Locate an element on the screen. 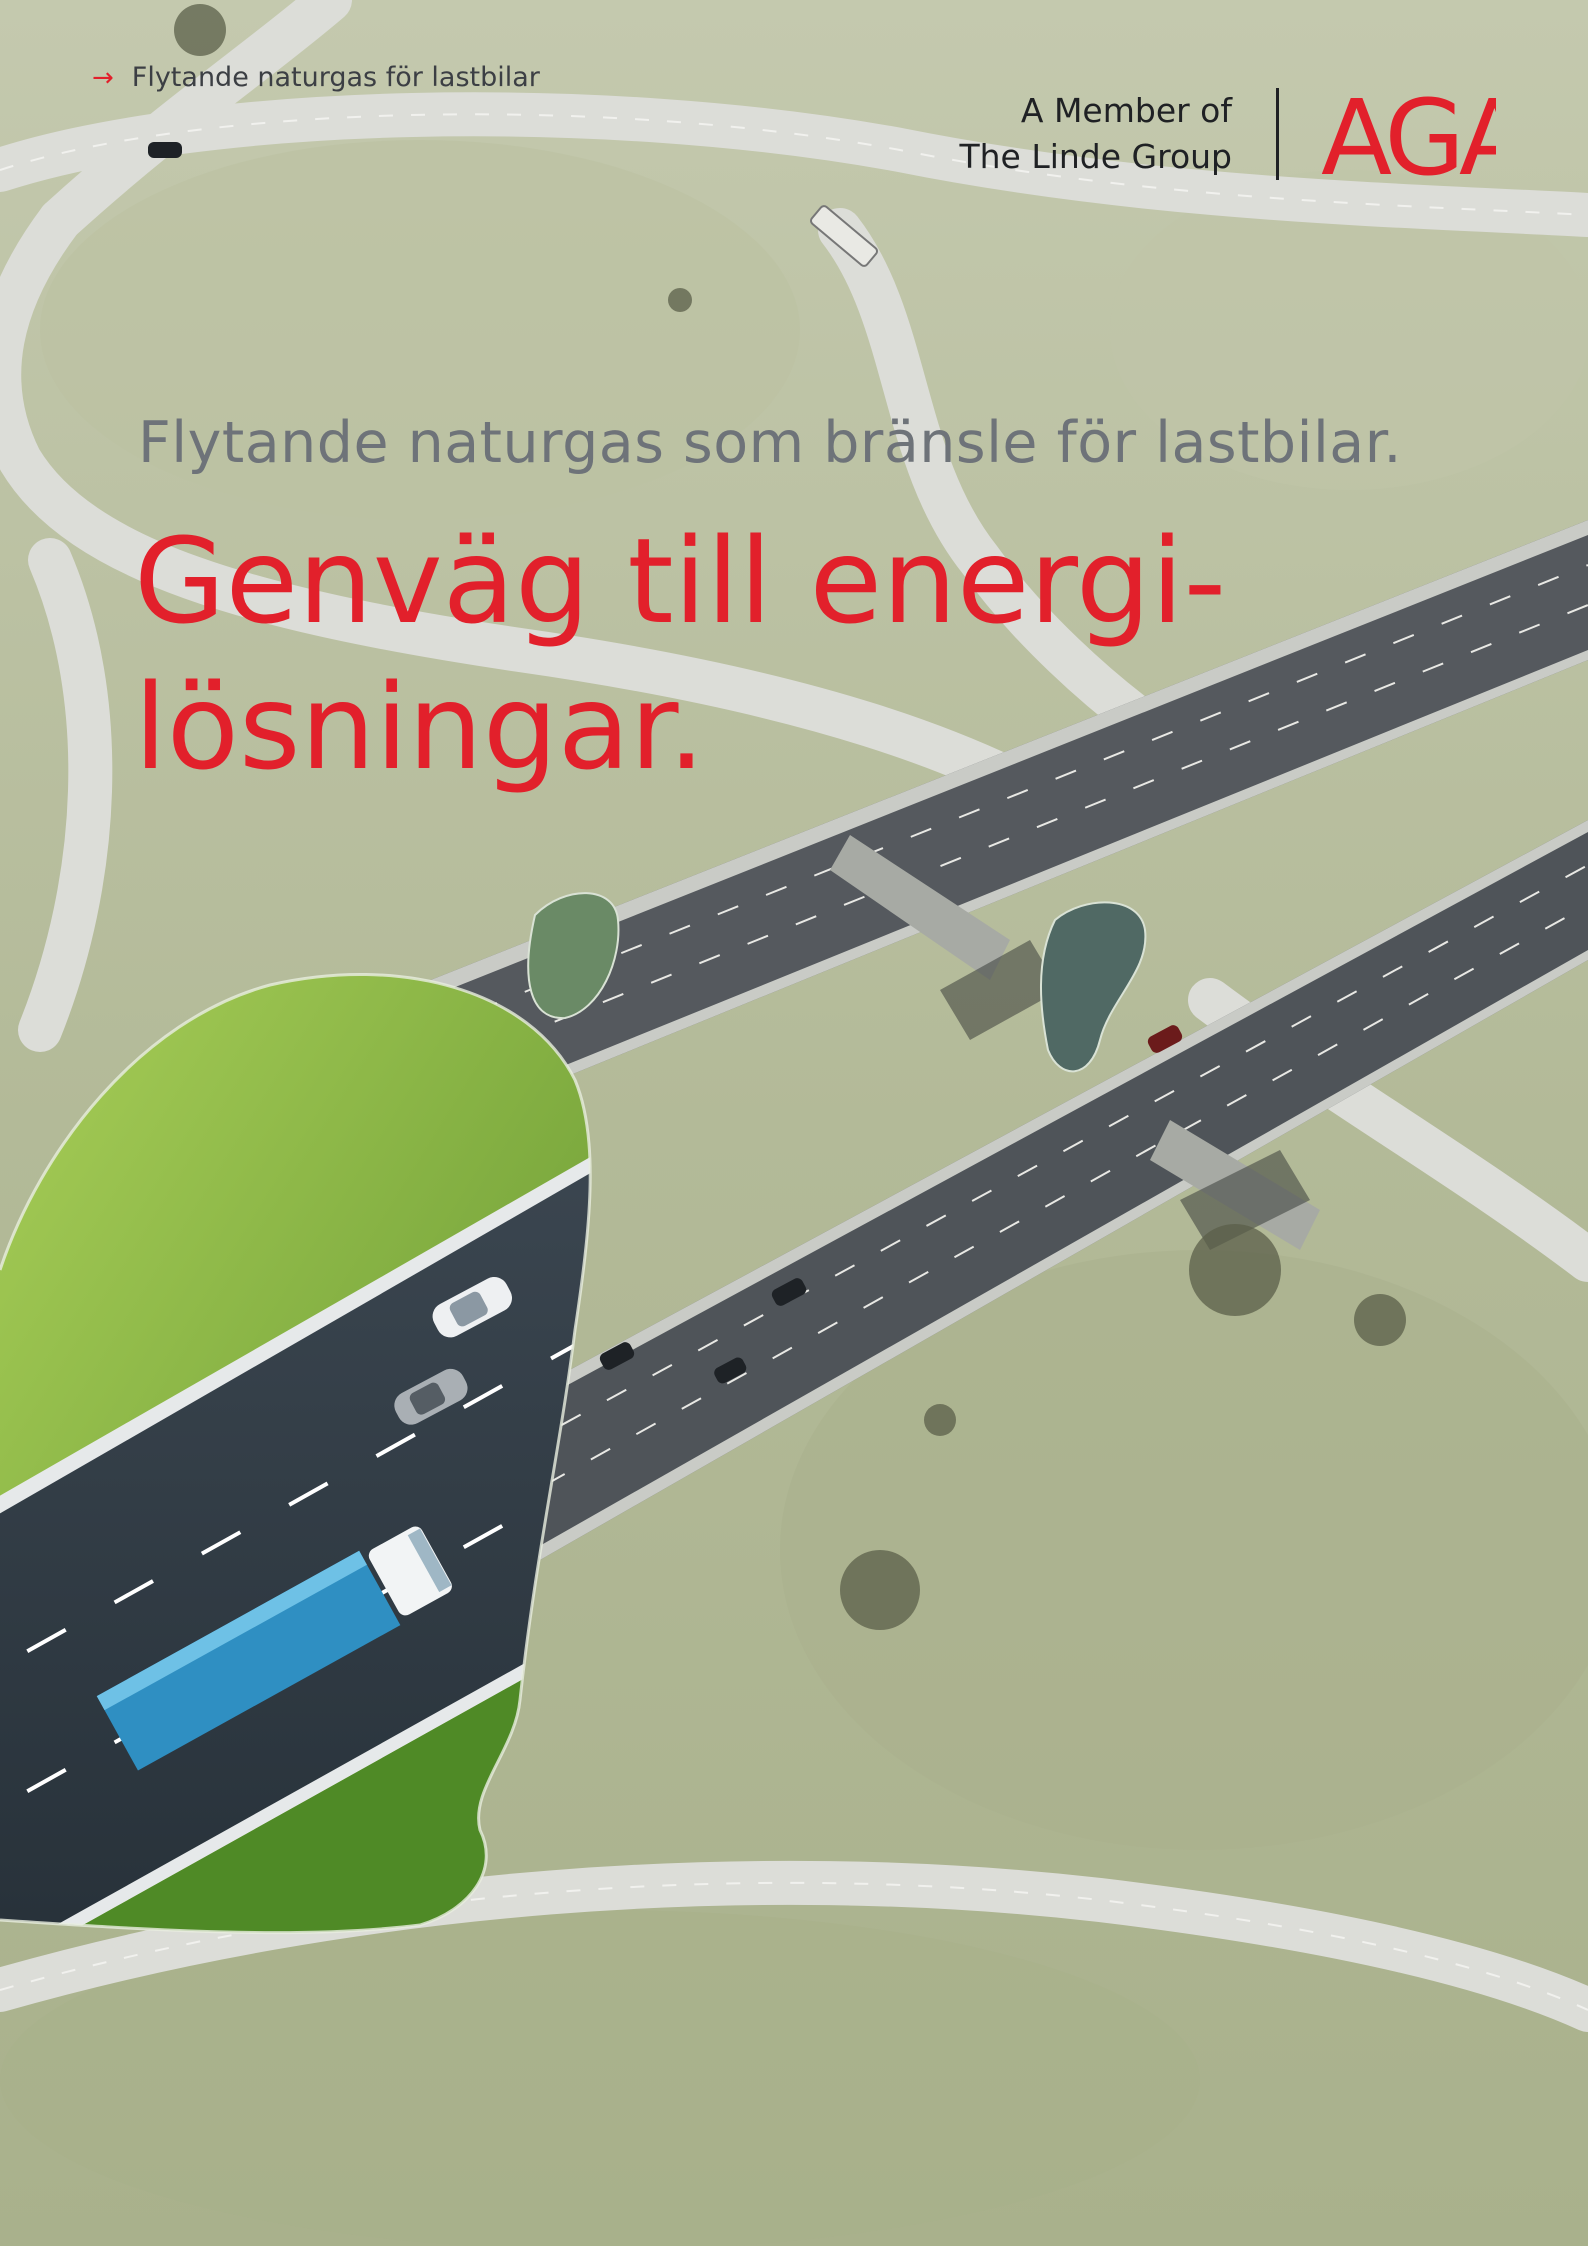 This screenshot has width=1588, height=2246. headline-line-1: Genväg till energi- is located at coordinates (680, 581).